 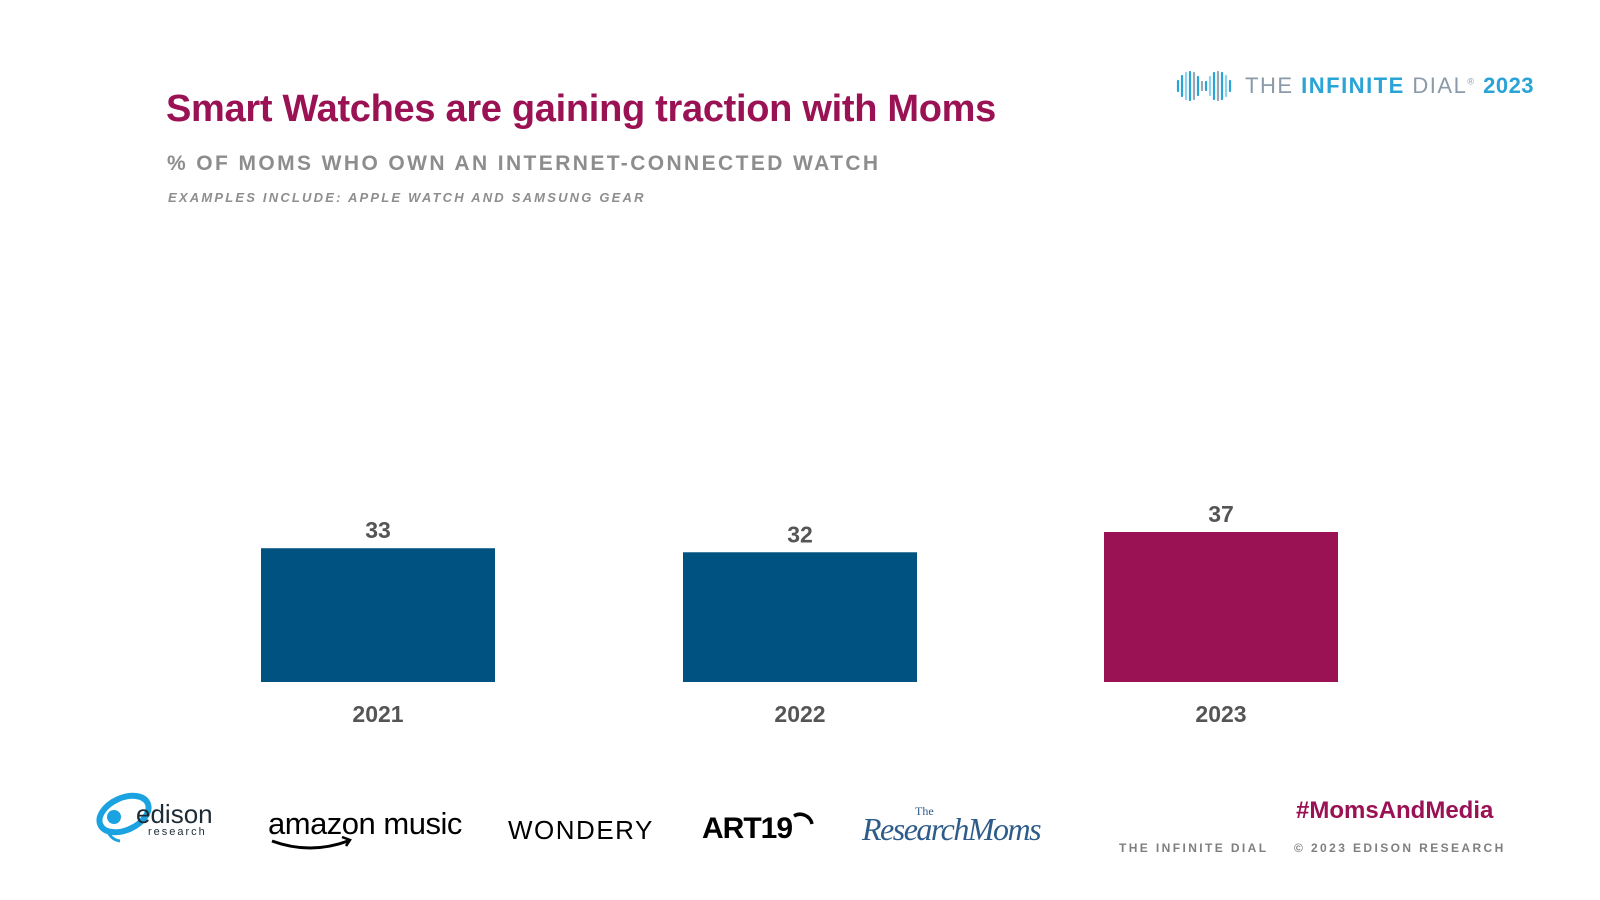 I want to click on amazon-smile-icon, so click(x=310, y=844).